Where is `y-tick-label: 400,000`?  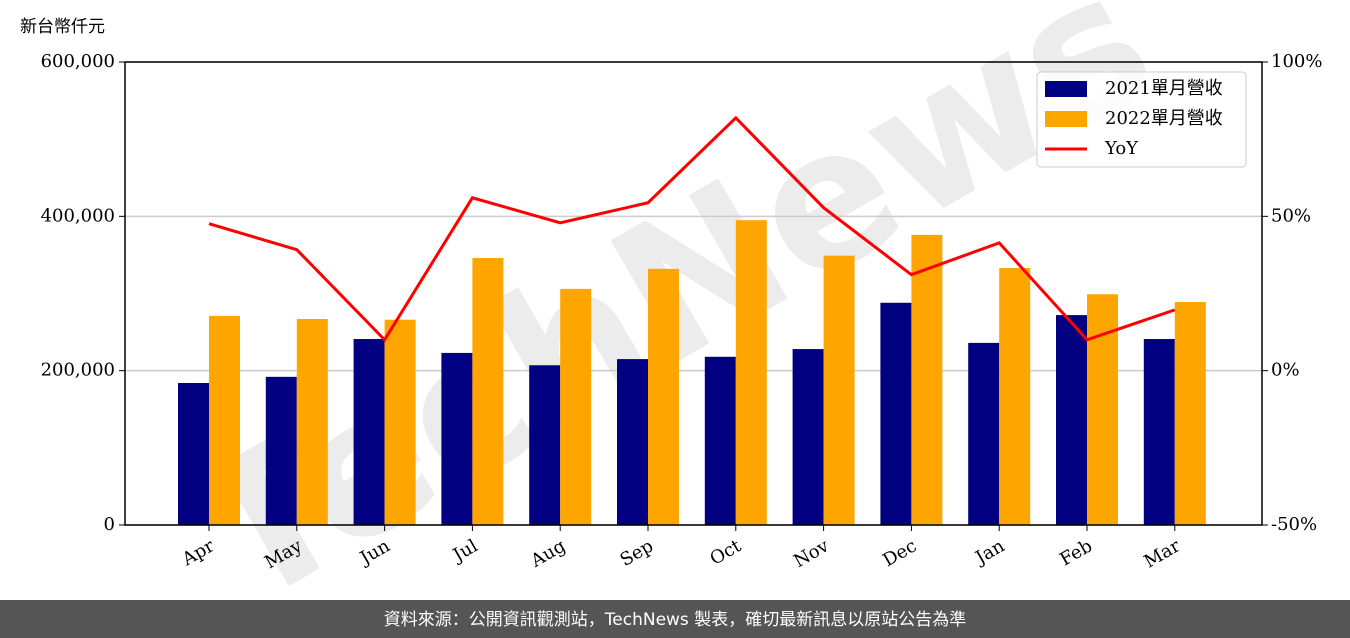
y-tick-label: 400,000 is located at coordinates (78, 215).